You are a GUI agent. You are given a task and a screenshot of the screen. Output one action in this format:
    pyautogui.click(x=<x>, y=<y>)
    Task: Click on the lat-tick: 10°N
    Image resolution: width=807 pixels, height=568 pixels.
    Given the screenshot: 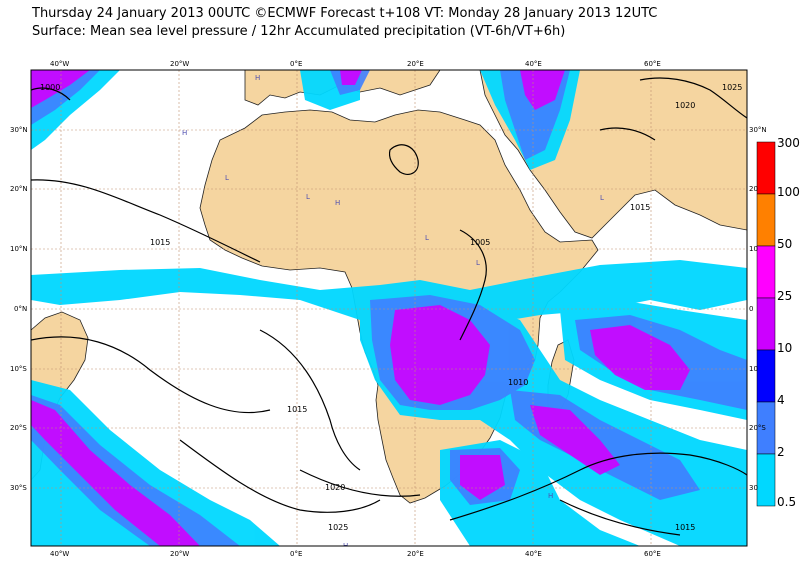 What is the action you would take?
    pyautogui.click(x=19, y=249)
    